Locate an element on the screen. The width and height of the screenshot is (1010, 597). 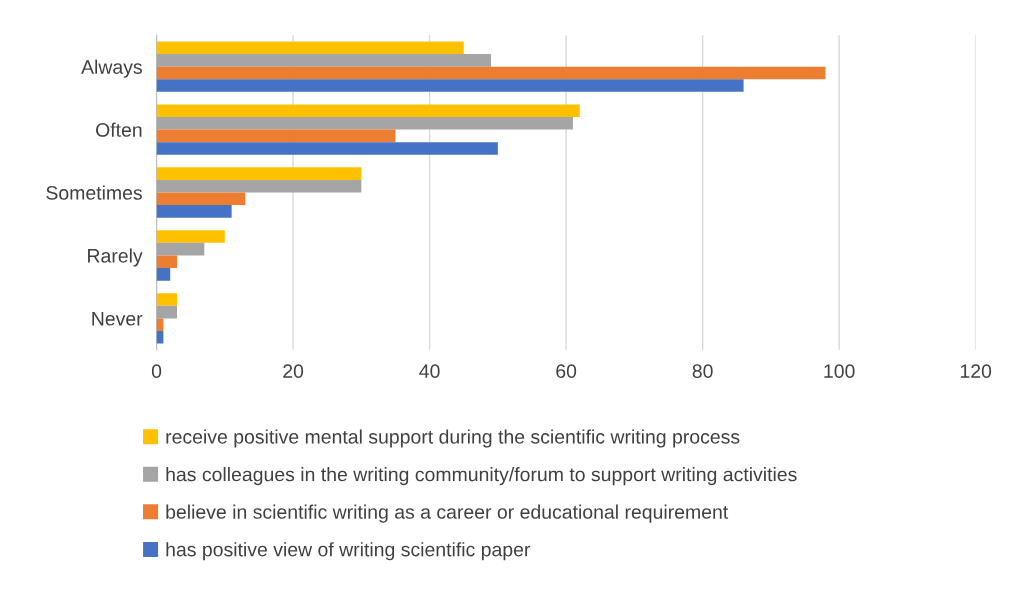
y-tick-label: Rarely is located at coordinates (115, 257).